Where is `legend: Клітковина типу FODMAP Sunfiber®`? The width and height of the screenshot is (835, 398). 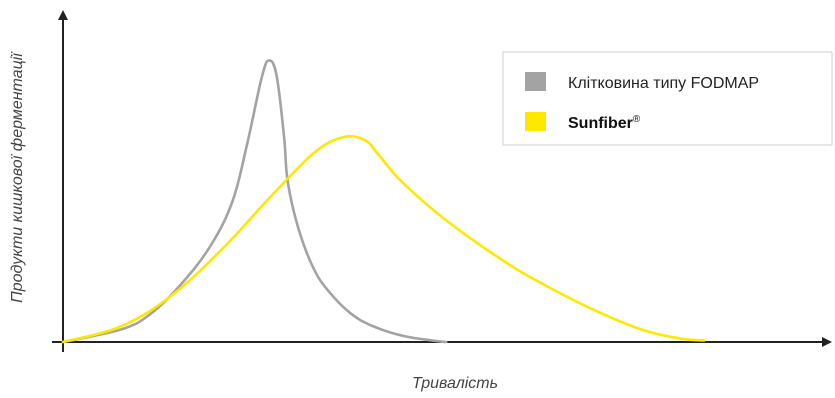
legend: Клітковина типу FODMAP Sunfiber® is located at coordinates (667, 98).